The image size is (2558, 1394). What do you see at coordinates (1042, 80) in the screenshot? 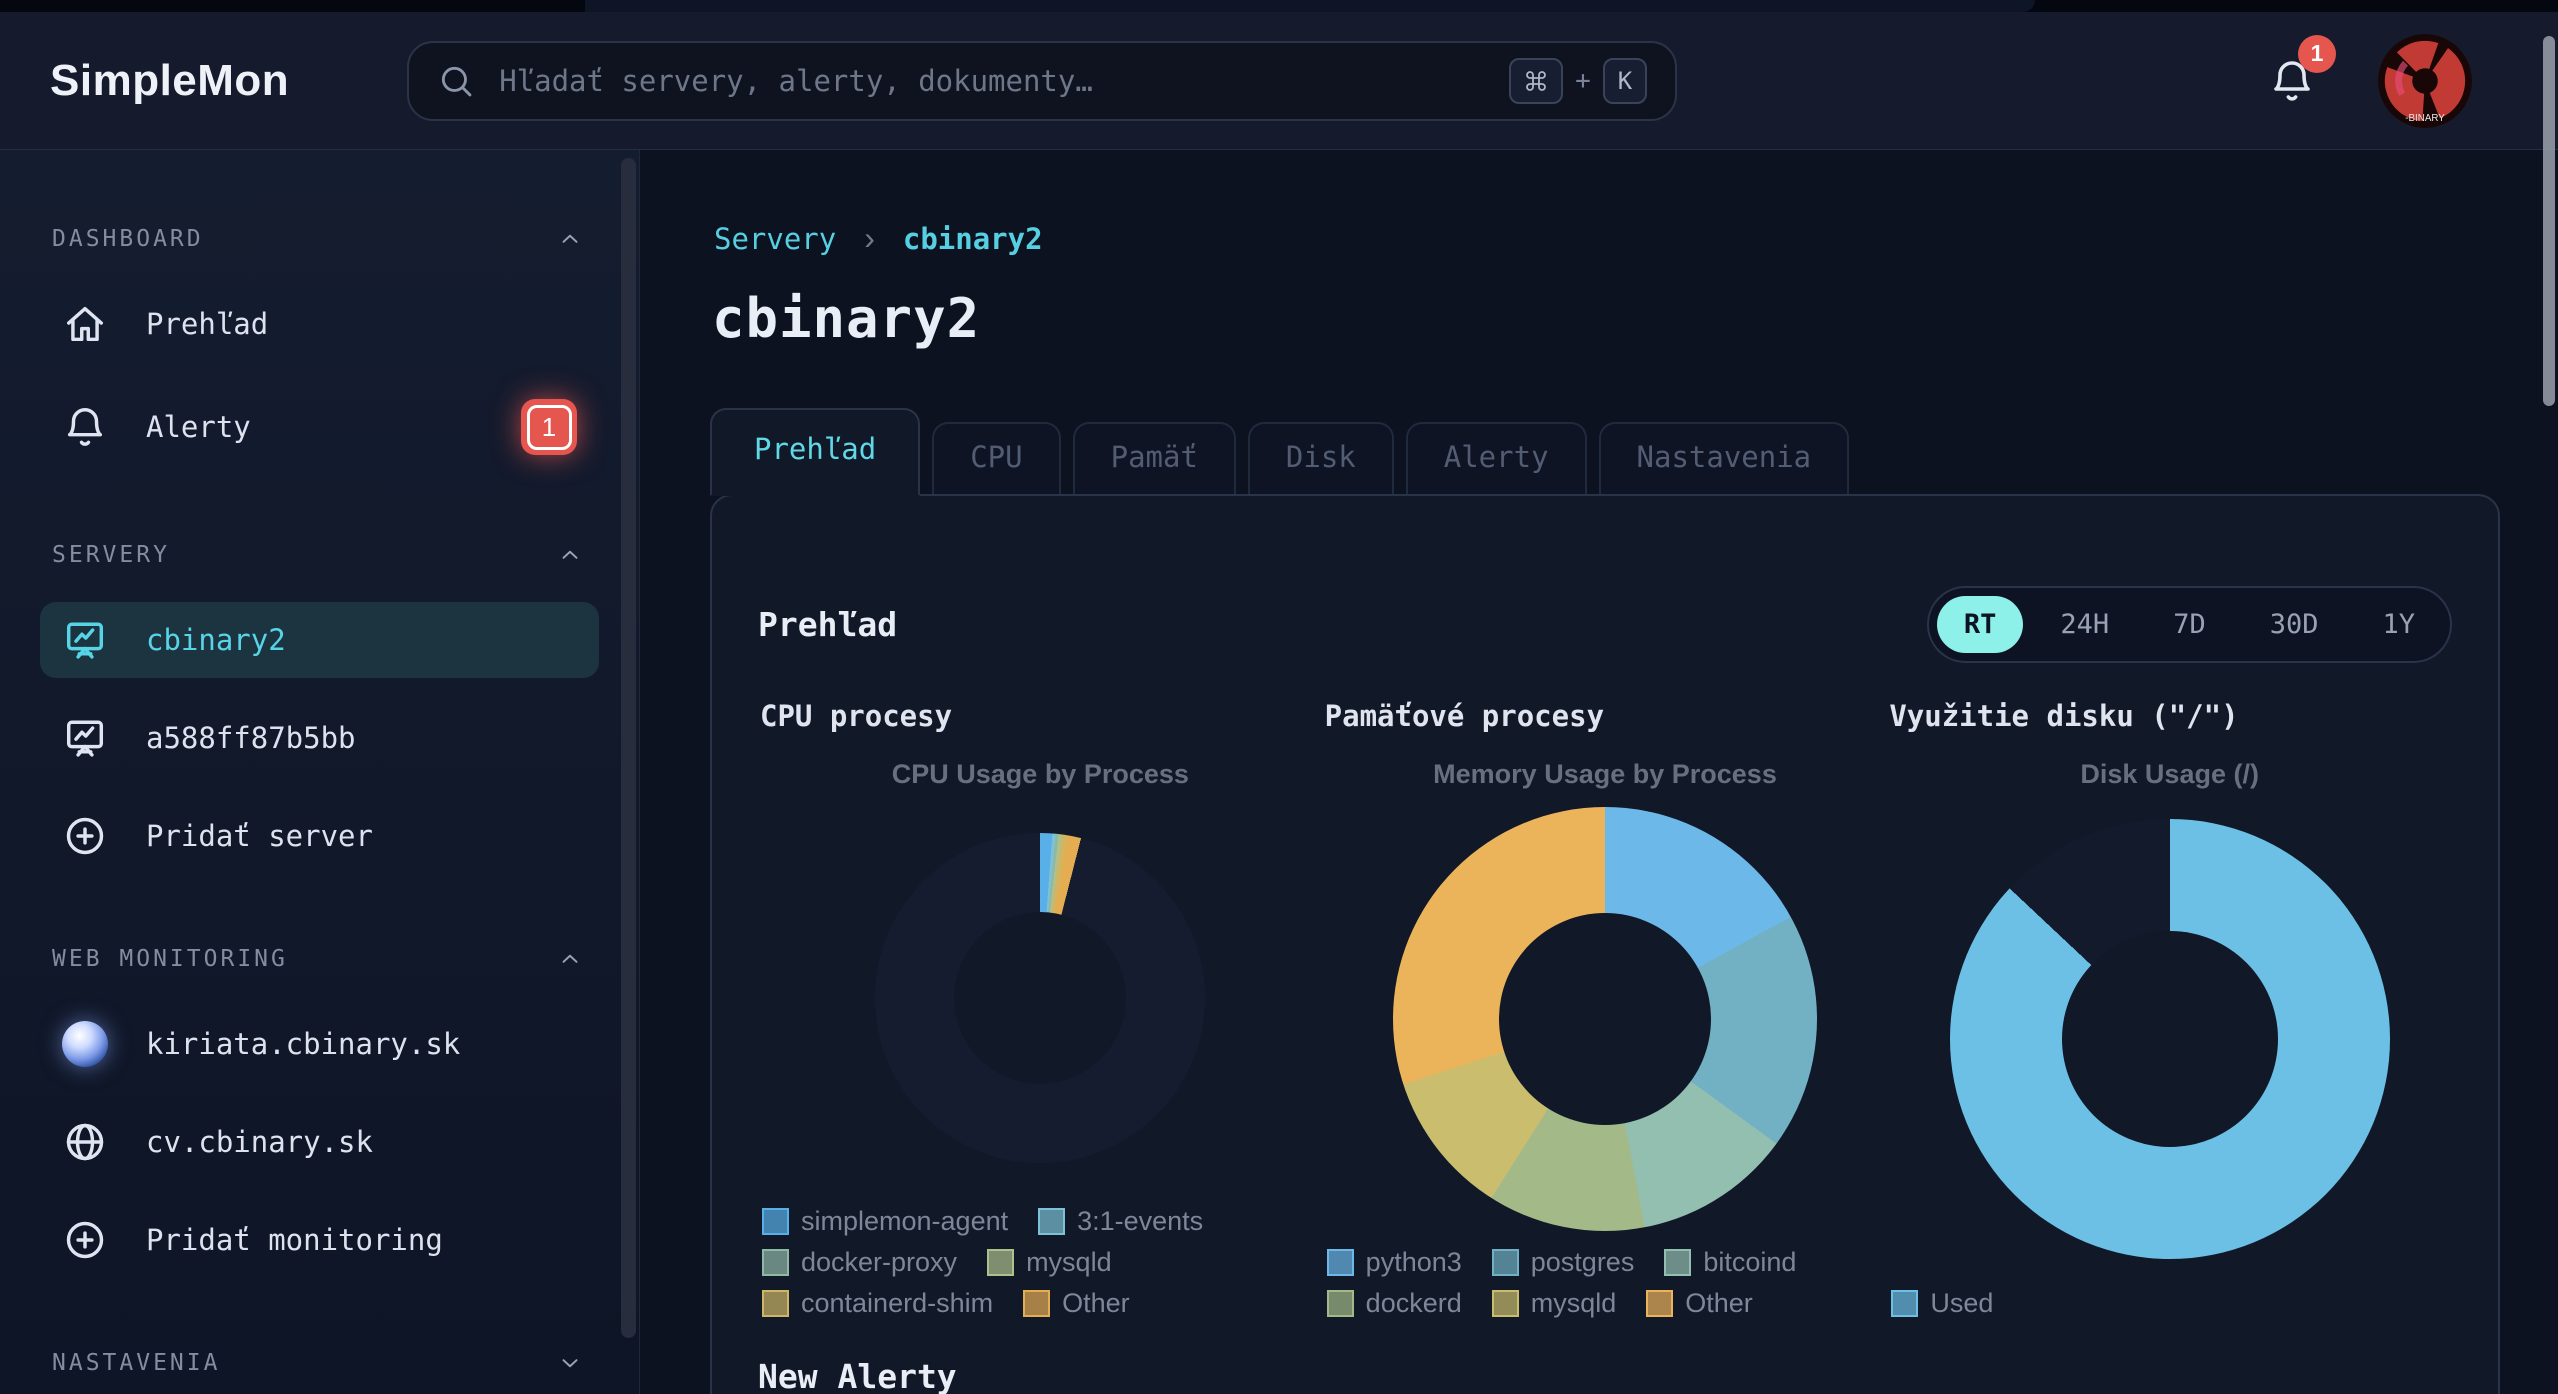
I see `global-search-input: Hľadať servery, alerty, dokumenty… + K` at bounding box center [1042, 80].